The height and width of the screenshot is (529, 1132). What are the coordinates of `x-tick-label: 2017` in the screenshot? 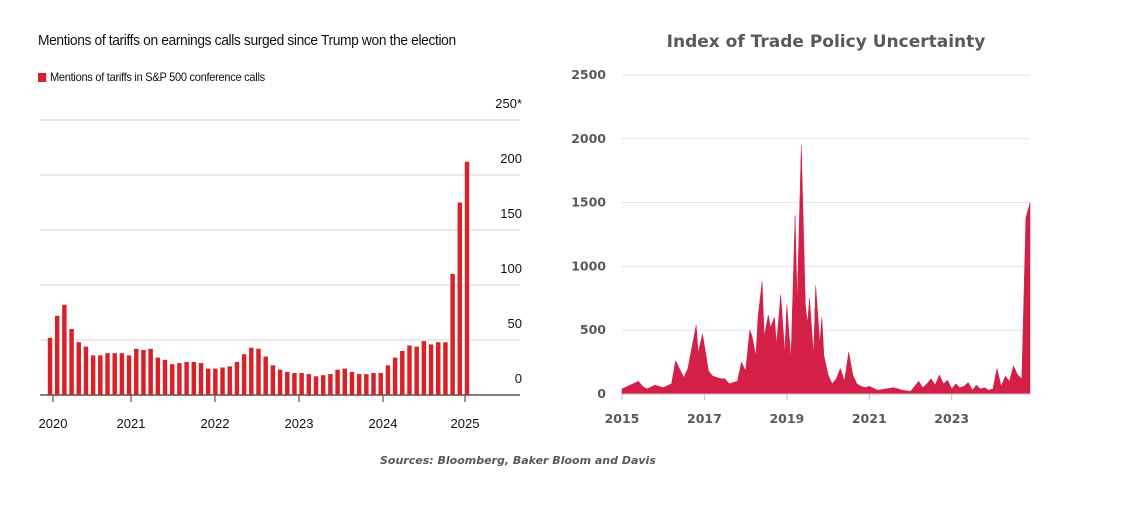 It's located at (704, 418).